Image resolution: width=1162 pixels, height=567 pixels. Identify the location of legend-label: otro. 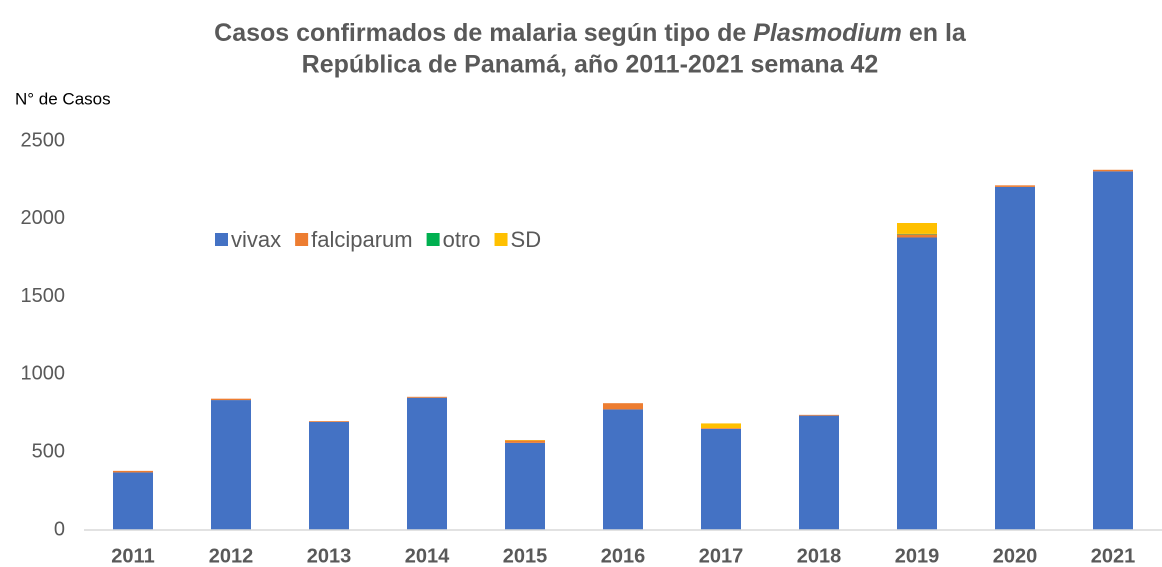
(462, 239).